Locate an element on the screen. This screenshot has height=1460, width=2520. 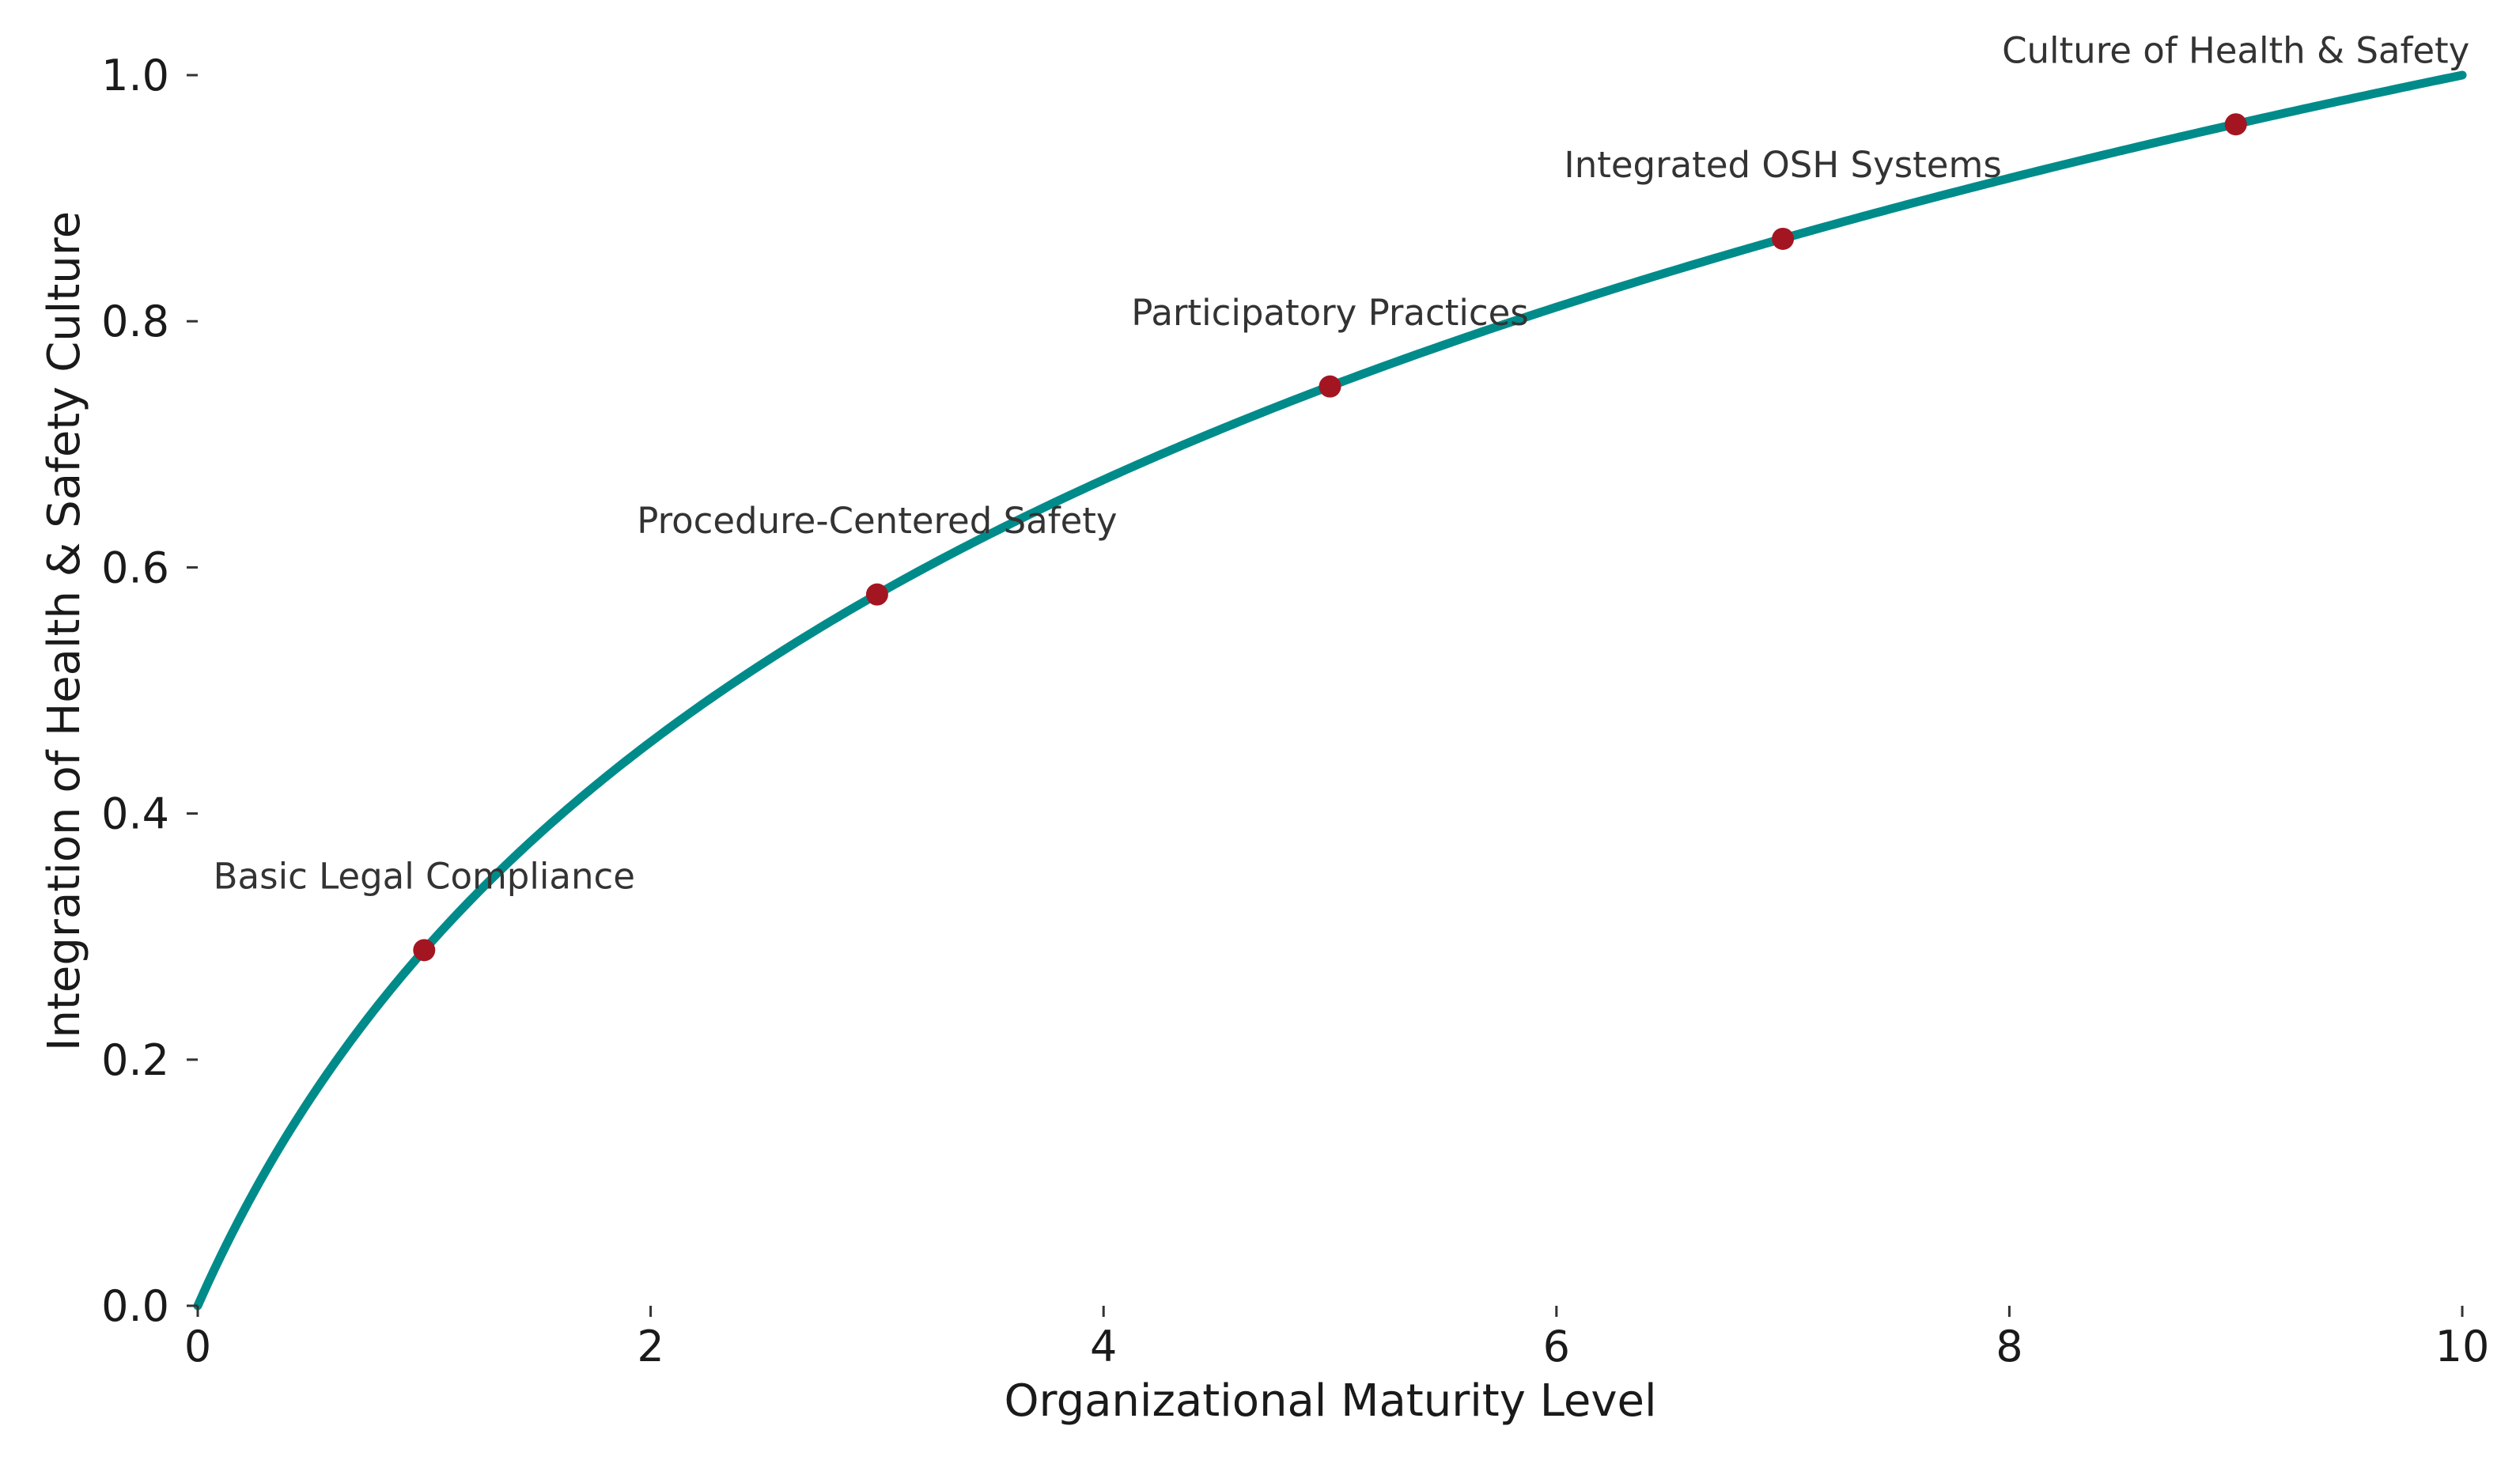
x-tick-label: 0 is located at coordinates (197, 1346).